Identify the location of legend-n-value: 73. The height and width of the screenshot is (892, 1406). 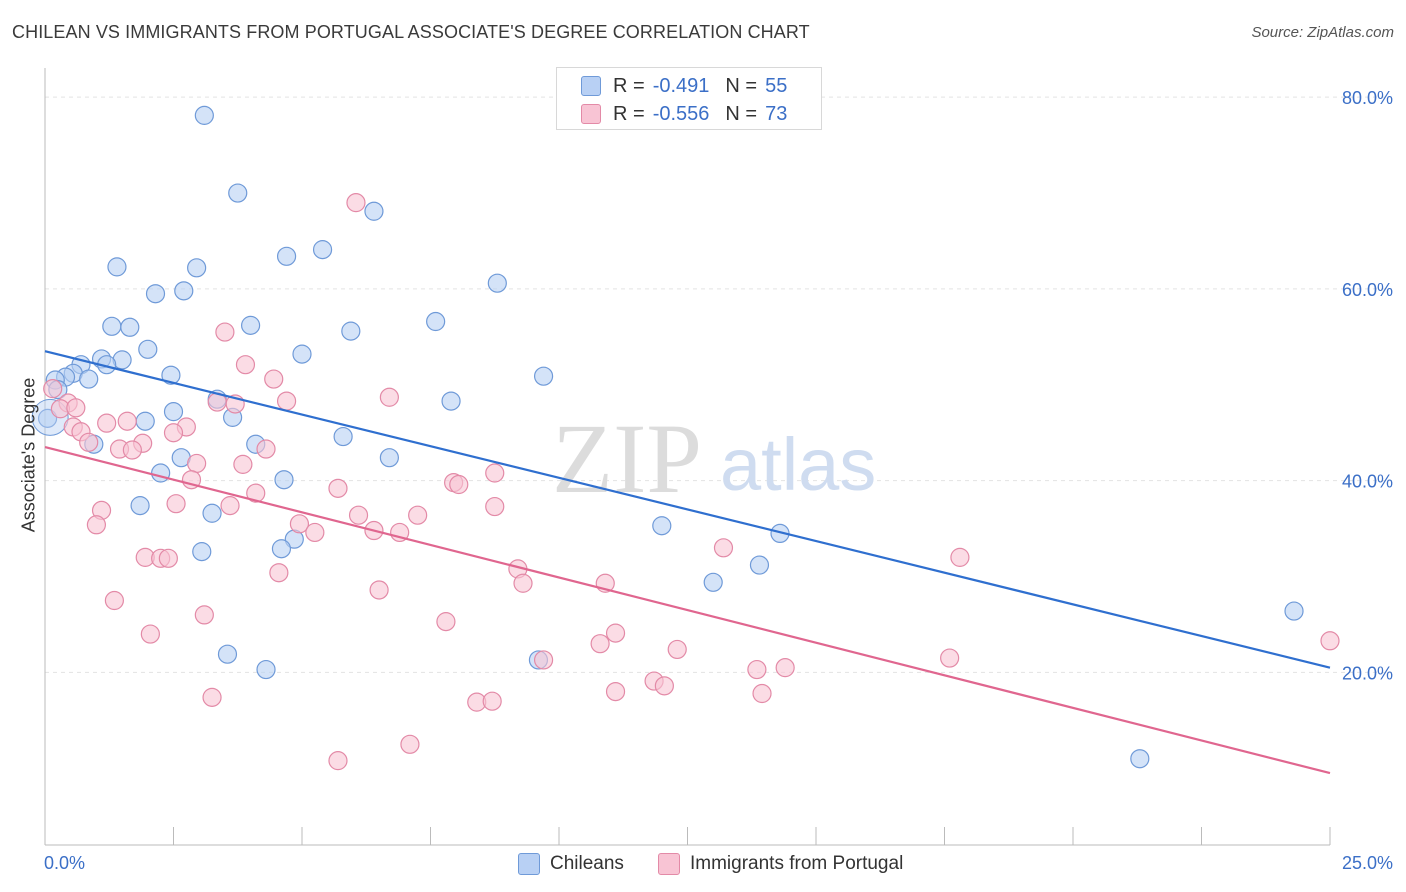
(776, 113).